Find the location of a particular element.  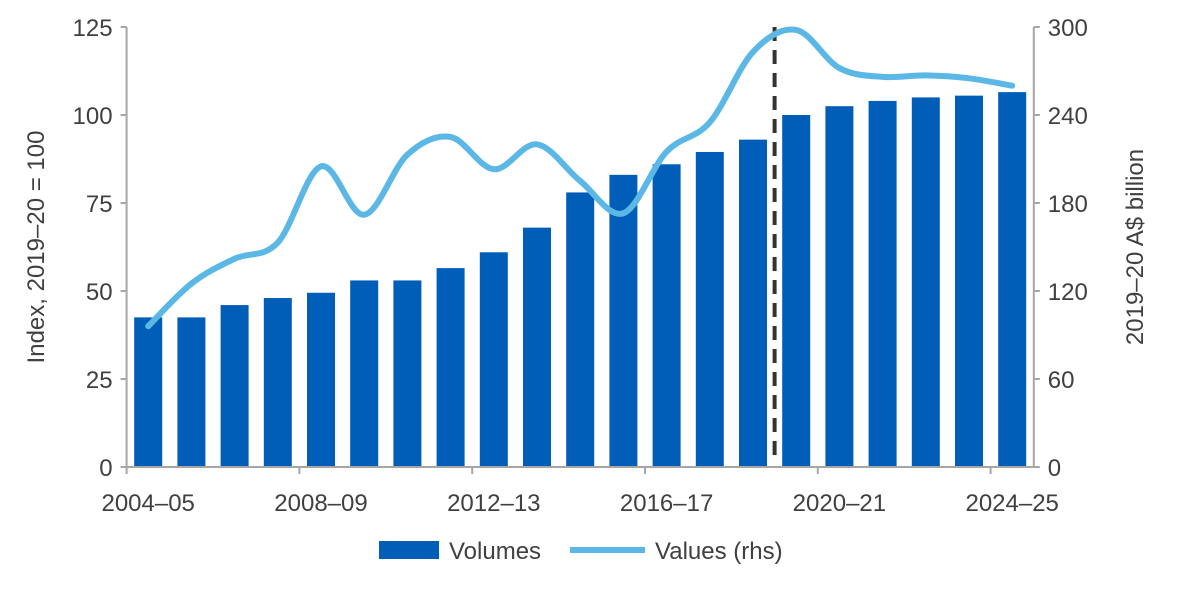

y-tick-label: 75 is located at coordinates (99, 204).